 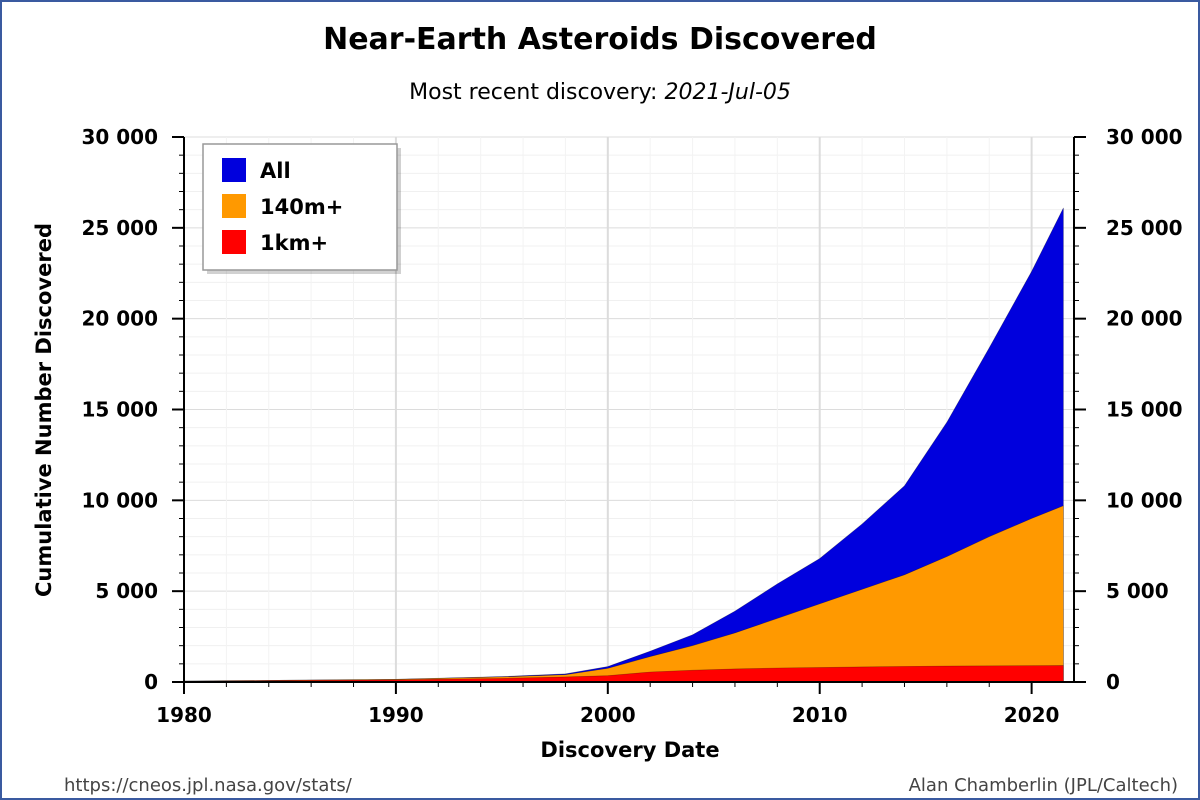 I want to click on y-tick-label: 15 000, so click(x=119, y=410).